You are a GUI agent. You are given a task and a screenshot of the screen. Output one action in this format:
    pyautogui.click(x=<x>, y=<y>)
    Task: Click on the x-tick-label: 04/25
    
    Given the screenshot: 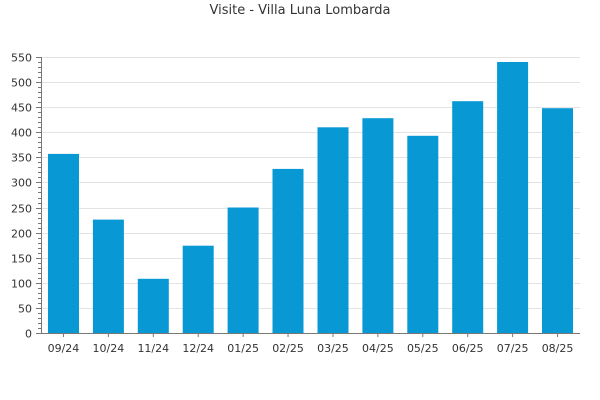 What is the action you would take?
    pyautogui.click(x=378, y=348)
    